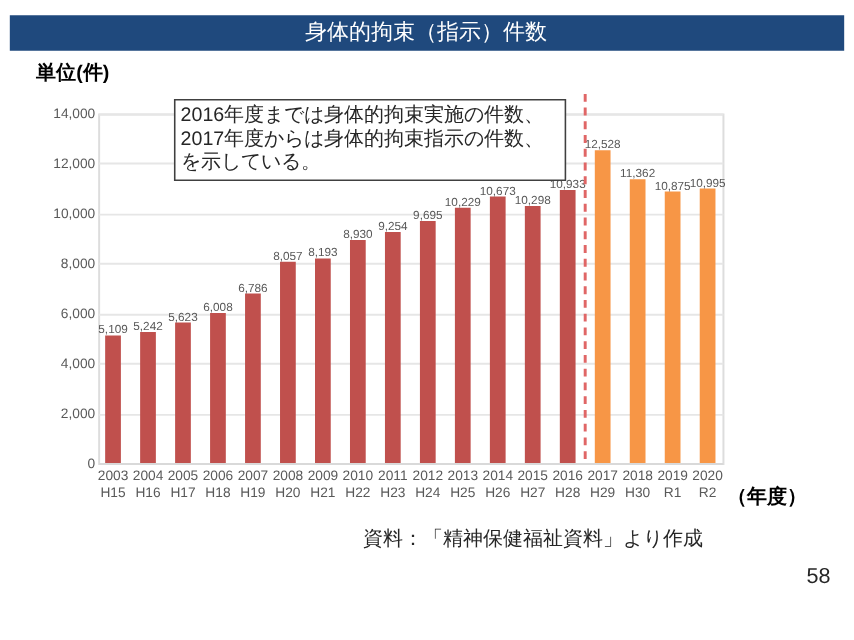 The width and height of the screenshot is (854, 640). What do you see at coordinates (532, 539) in the screenshot?
I see `text: 資料：「精神保健福祉資料」より作成` at bounding box center [532, 539].